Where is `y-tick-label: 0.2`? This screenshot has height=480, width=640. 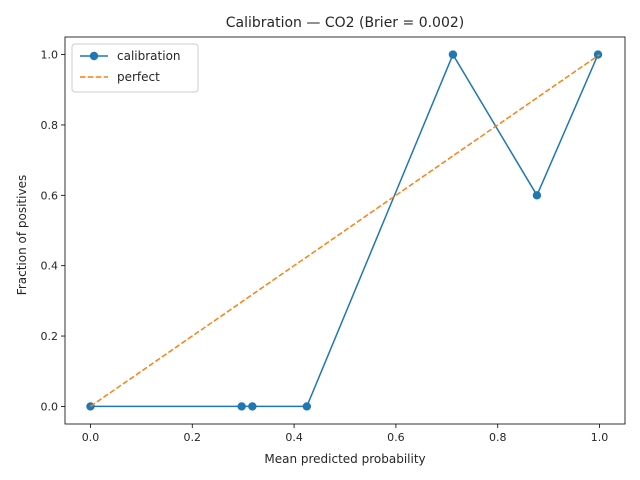 y-tick-label: 0.2 is located at coordinates (50, 336).